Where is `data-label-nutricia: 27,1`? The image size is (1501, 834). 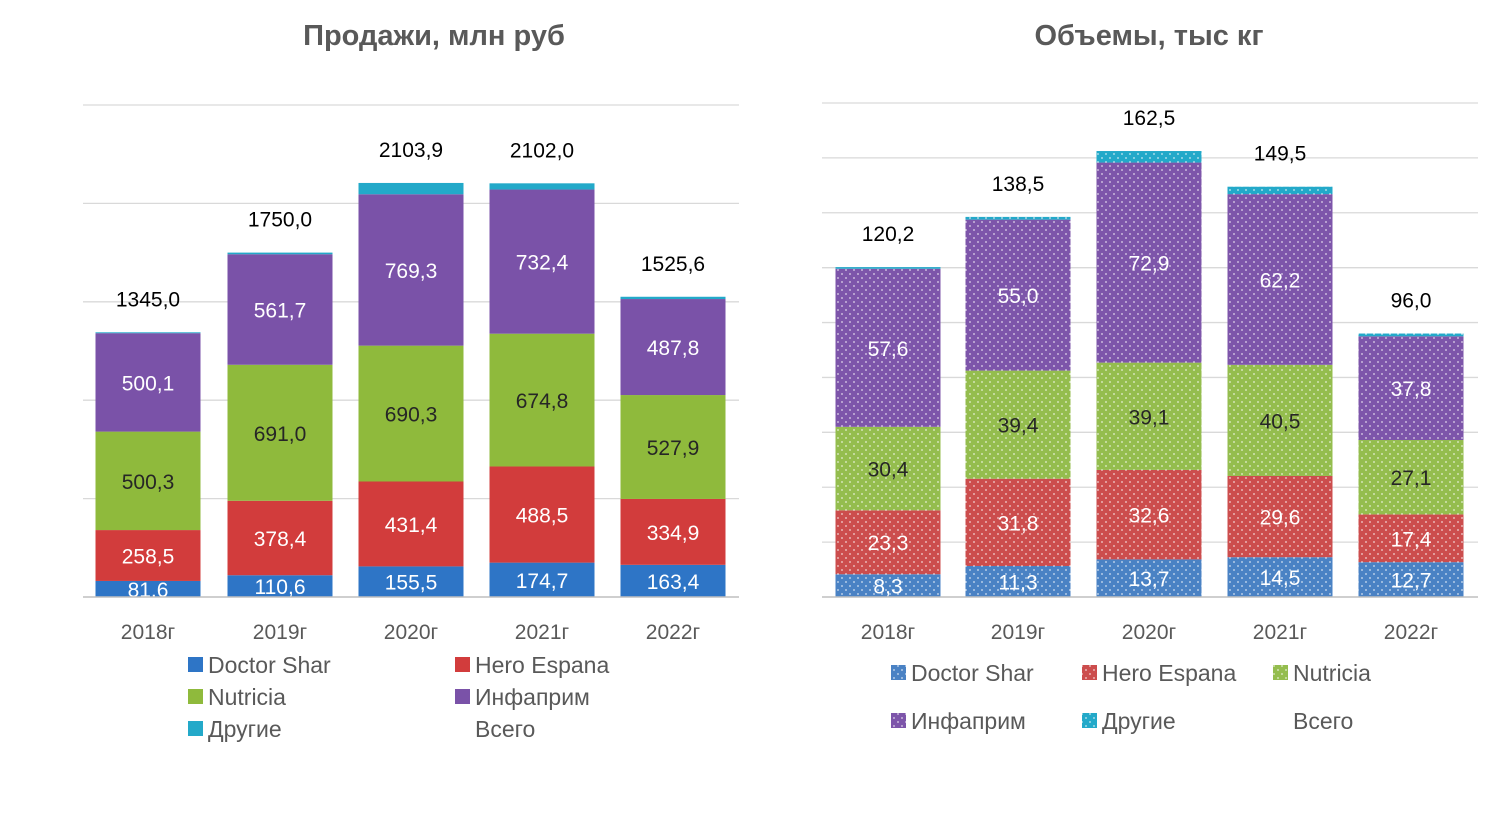
data-label-nutricia: 27,1 is located at coordinates (1411, 478).